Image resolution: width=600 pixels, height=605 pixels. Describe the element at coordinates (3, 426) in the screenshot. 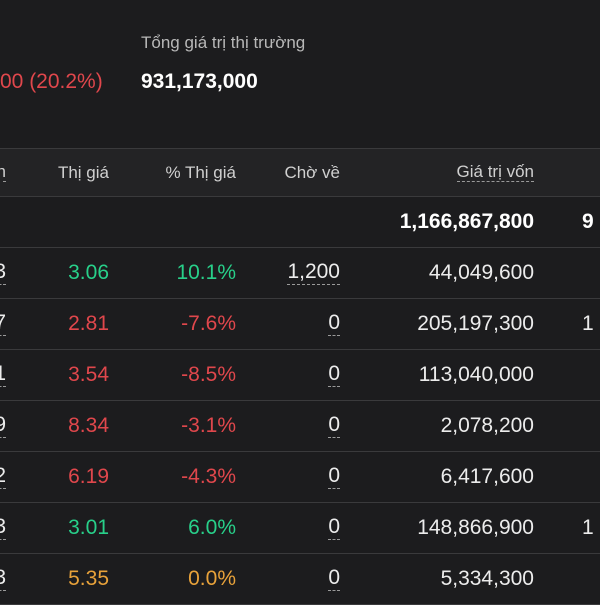

I see `symbol-fragment: 9` at that location.